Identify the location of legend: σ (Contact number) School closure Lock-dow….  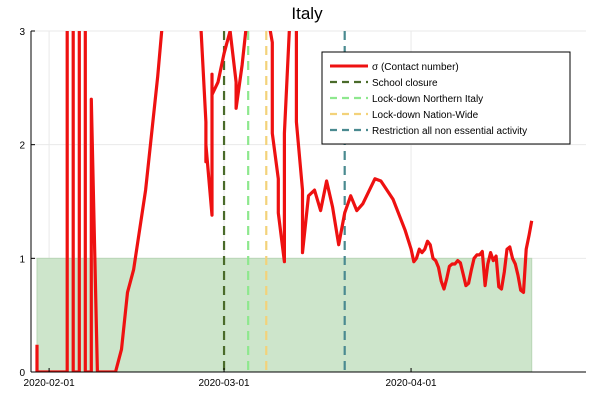
(446, 98).